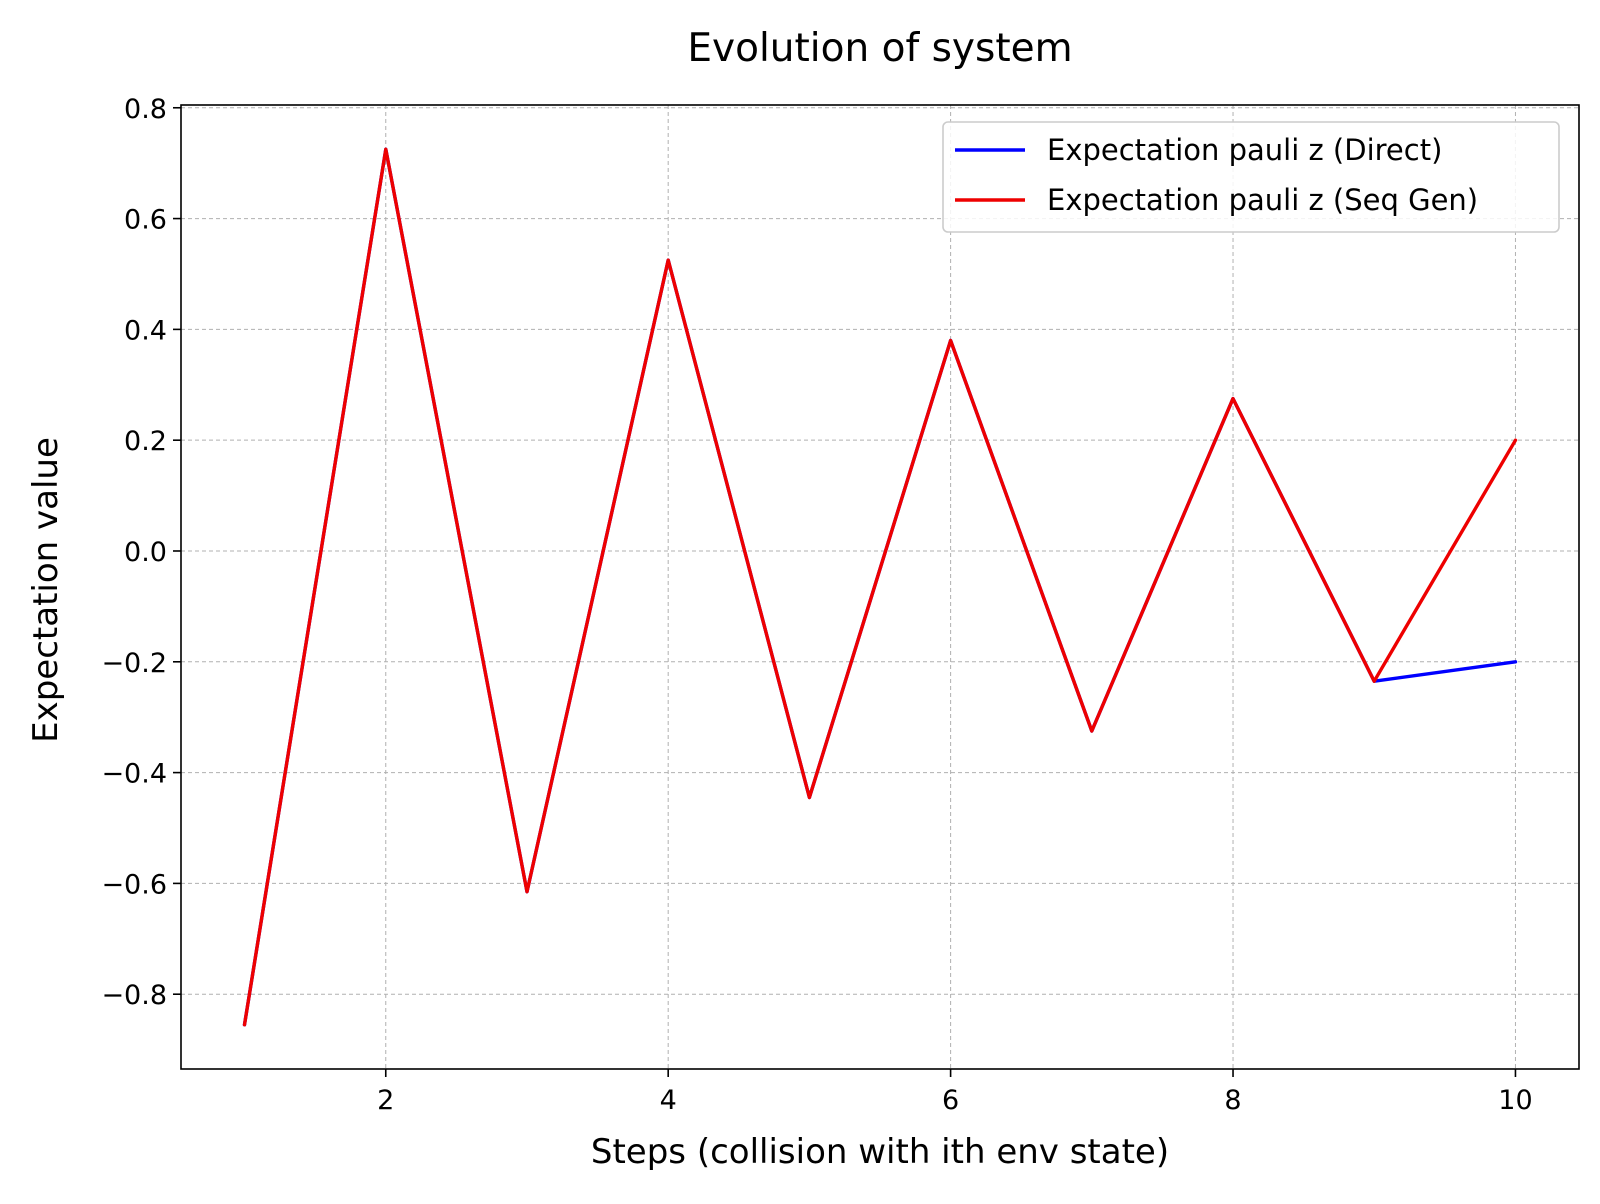  Describe the element at coordinates (134, 884) in the screenshot. I see `y-tick-label: −0.6` at that location.